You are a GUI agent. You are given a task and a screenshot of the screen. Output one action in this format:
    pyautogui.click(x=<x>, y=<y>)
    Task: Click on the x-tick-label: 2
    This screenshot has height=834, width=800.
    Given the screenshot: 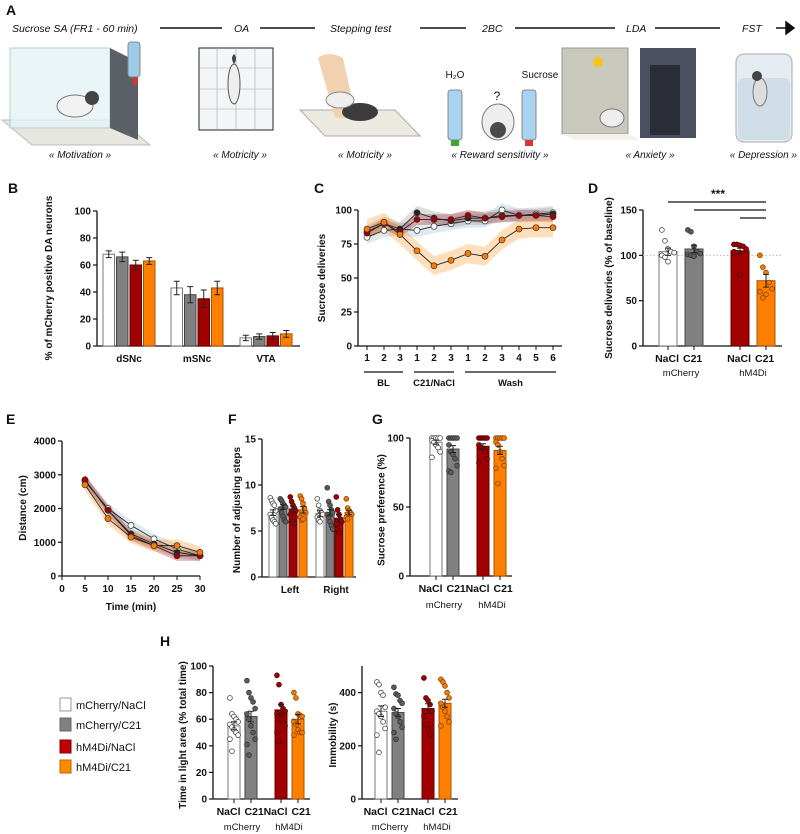 What is the action you would take?
    pyautogui.click(x=485, y=358)
    